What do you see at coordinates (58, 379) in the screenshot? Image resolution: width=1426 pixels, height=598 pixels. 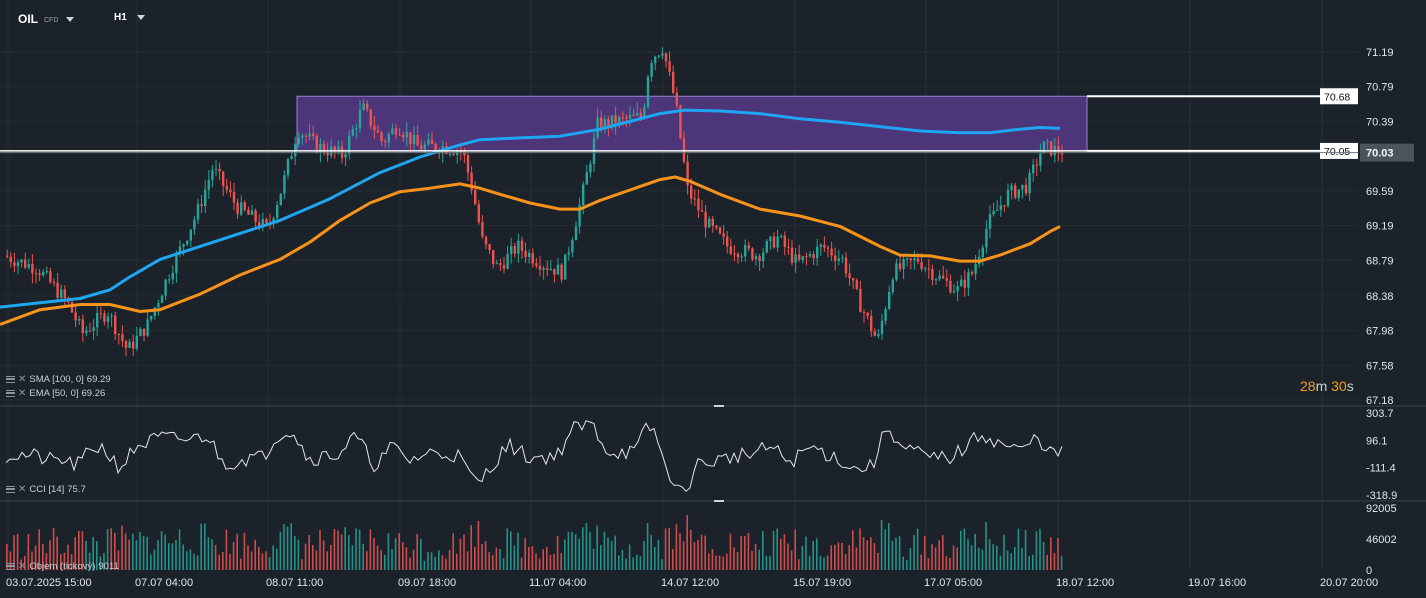 I see `sma-legend: ✕ SMA [100, 0] 69.29` at bounding box center [58, 379].